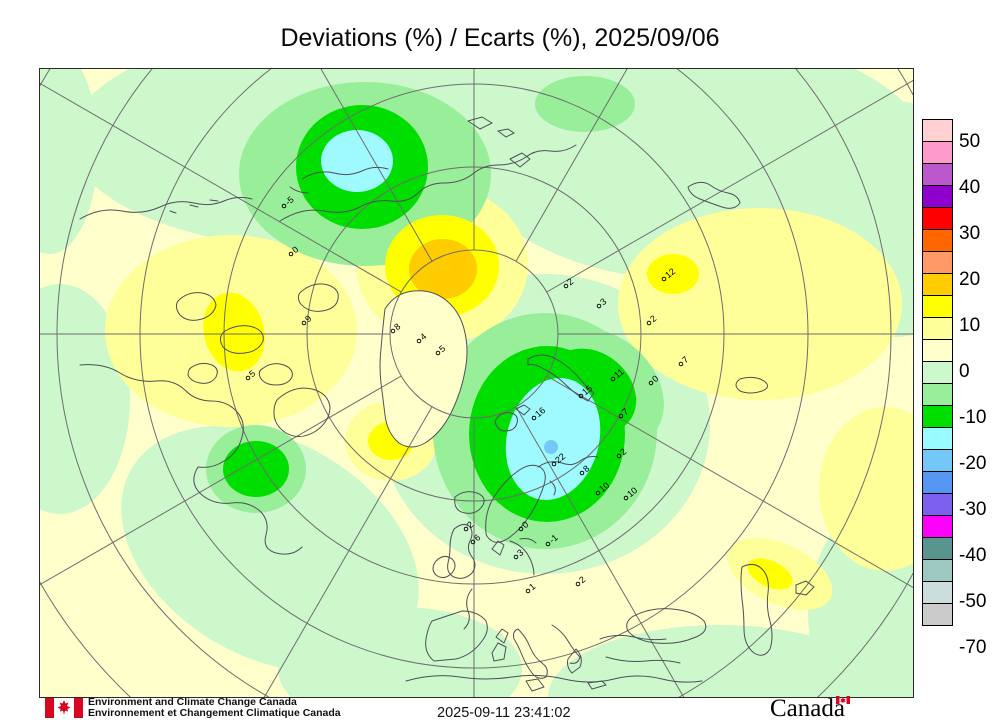 The height and width of the screenshot is (726, 1000). Describe the element at coordinates (970, 187) in the screenshot. I see `colorbar-label-40: 40` at that location.